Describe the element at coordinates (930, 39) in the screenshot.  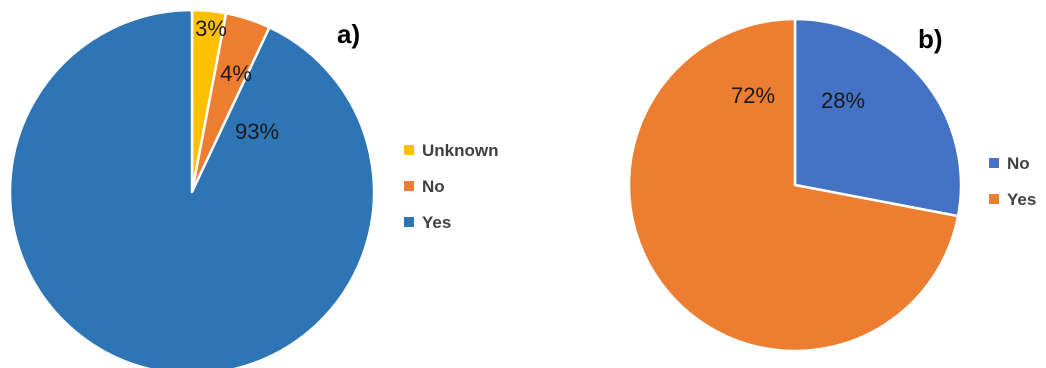
I see `chart-b-panel-label: b)` at that location.